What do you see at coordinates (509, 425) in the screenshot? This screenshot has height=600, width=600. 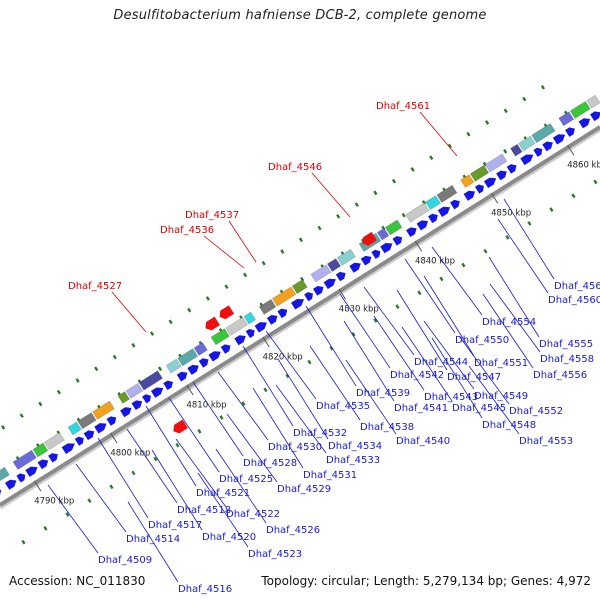 I see `gene-label-dhaf-4548: Dhaf_4548` at bounding box center [509, 425].